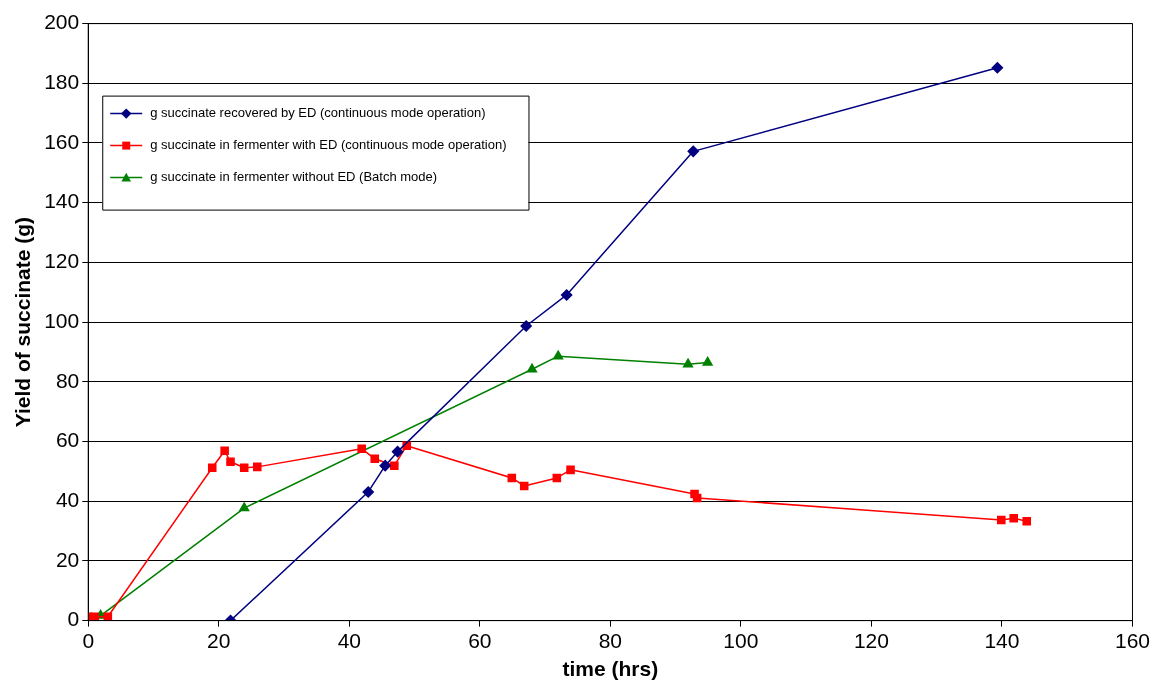 The image size is (1161, 691). Describe the element at coordinates (349, 640) in the screenshot. I see `x-tick-label: 40` at that location.